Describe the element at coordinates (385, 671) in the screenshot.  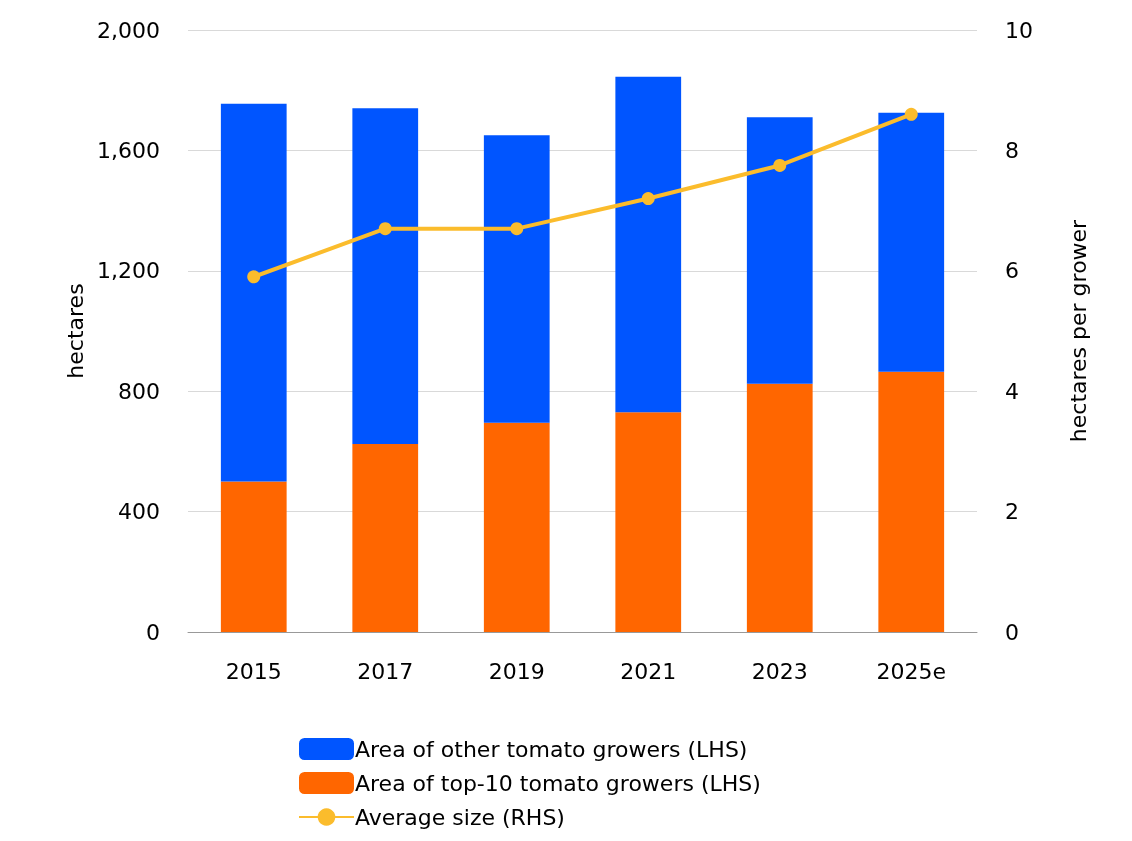
I see `x-tick-label: 2017` at that location.